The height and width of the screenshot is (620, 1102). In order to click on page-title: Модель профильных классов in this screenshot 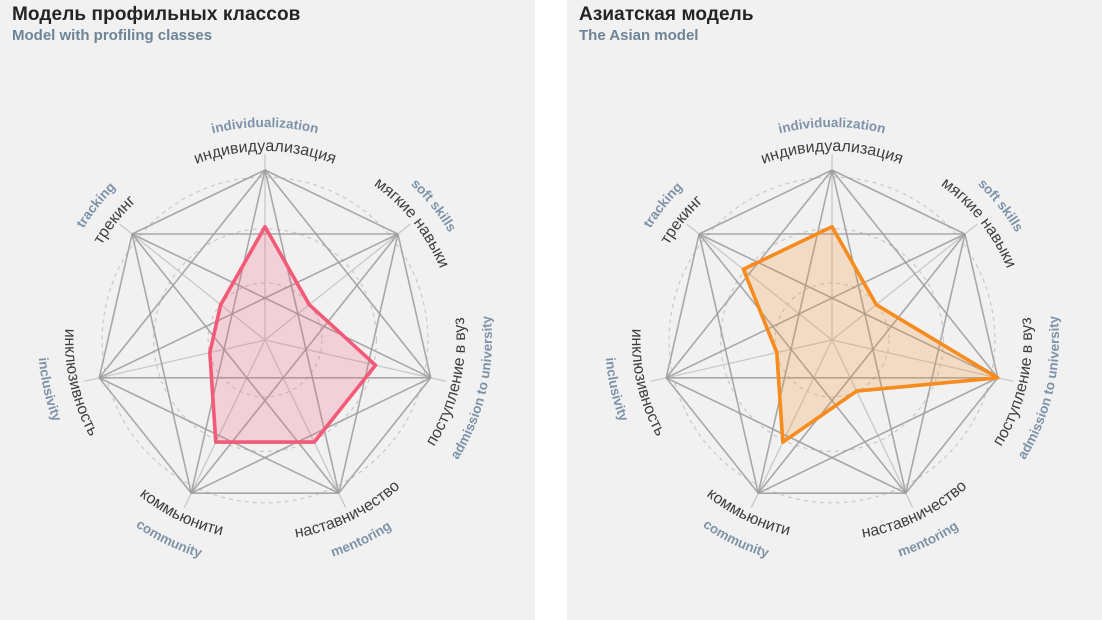, I will do `click(156, 14)`.